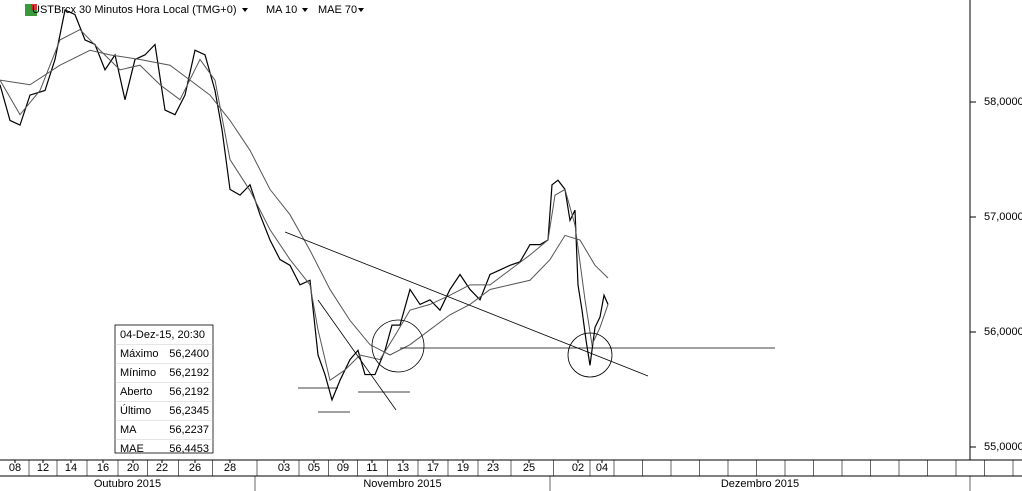 This screenshot has width=1022, height=491. I want to click on x-tick-label: 09, so click(343, 468).